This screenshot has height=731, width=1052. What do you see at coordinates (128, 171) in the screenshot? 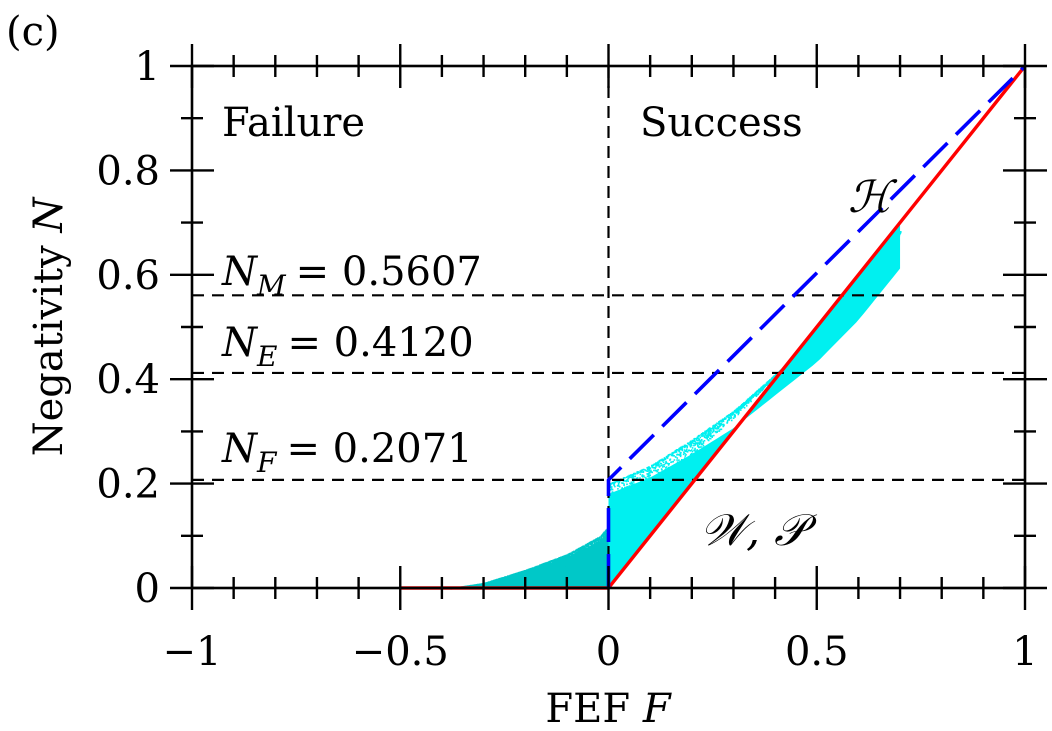
I see `y-tick-label: 0.8` at bounding box center [128, 171].